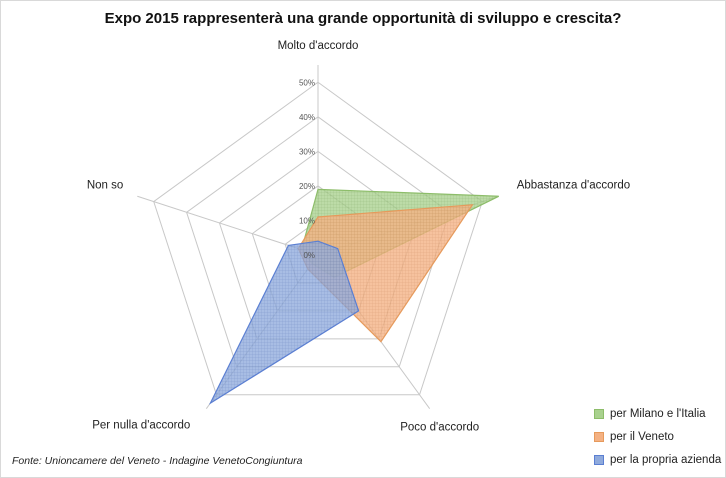  I want to click on legend-label: per Milano e l'Italia, so click(658, 413).